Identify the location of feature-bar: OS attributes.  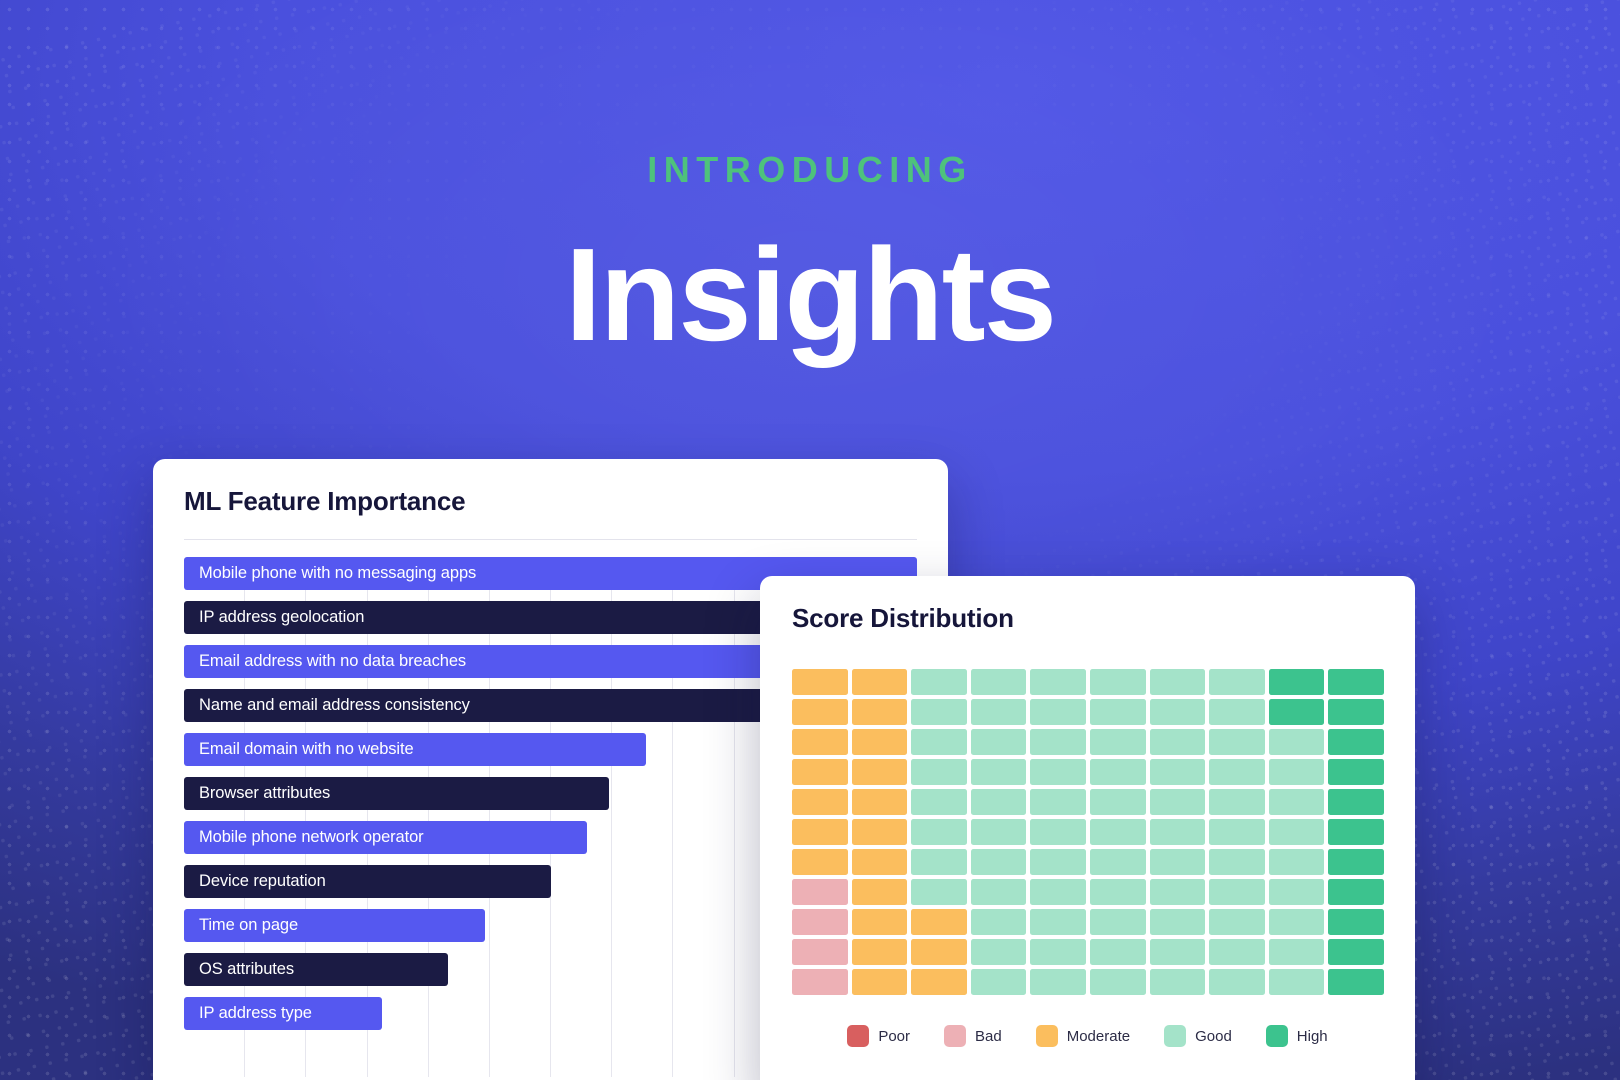
(316, 969).